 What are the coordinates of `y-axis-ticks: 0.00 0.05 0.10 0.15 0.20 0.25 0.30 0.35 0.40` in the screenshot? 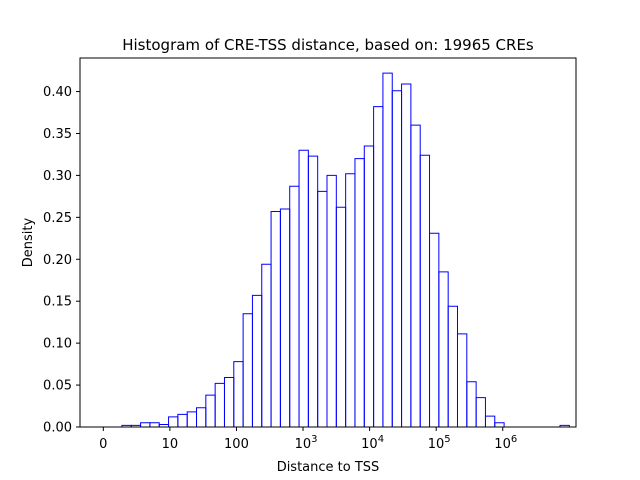 It's located at (61, 260).